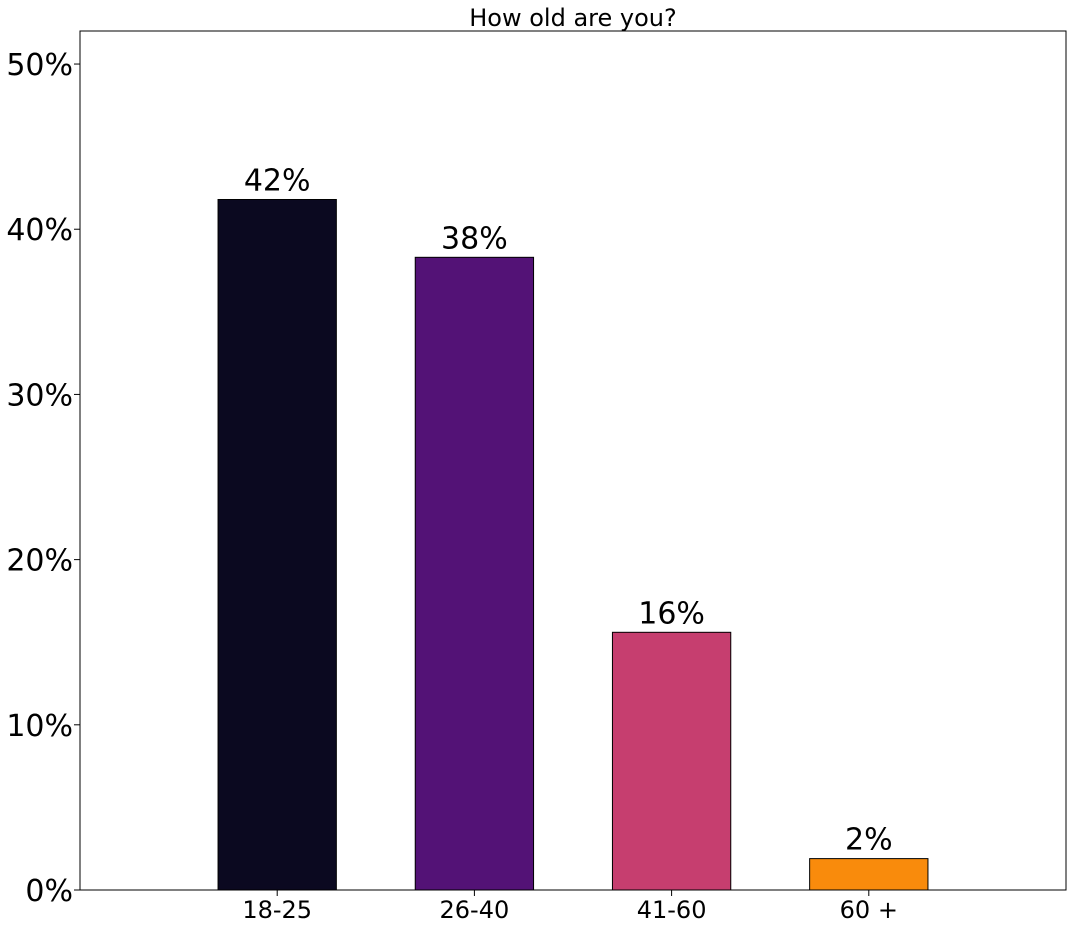 The image size is (1072, 928). What do you see at coordinates (474, 238) in the screenshot?
I see `data-label: 38%` at bounding box center [474, 238].